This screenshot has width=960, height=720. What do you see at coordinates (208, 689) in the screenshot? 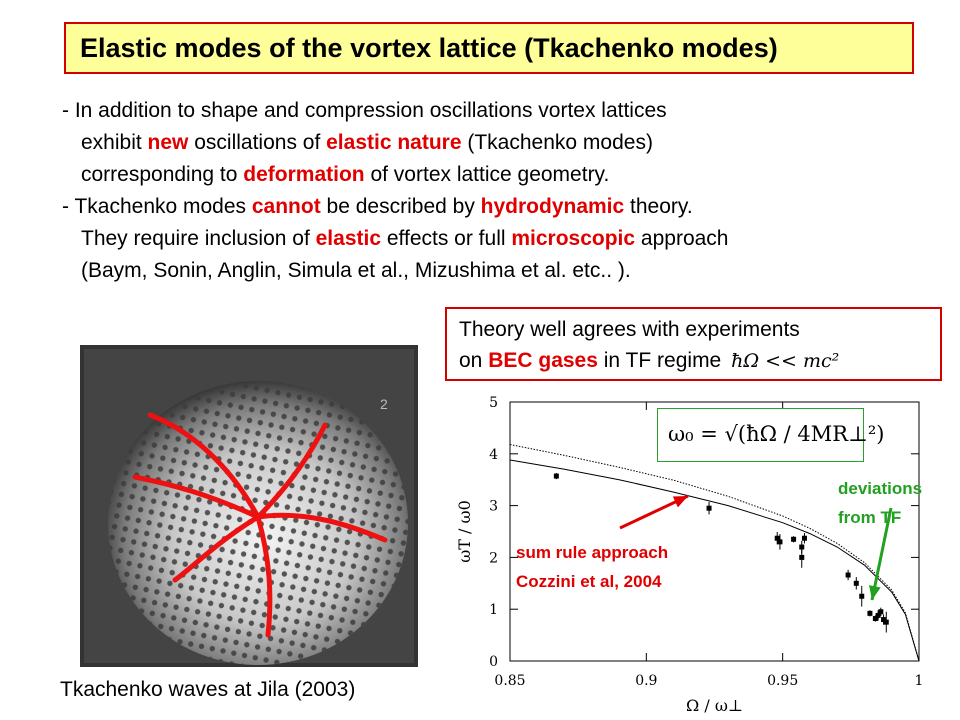
I see `photo-caption: Tkachenko waves at Jila (2003)` at bounding box center [208, 689].